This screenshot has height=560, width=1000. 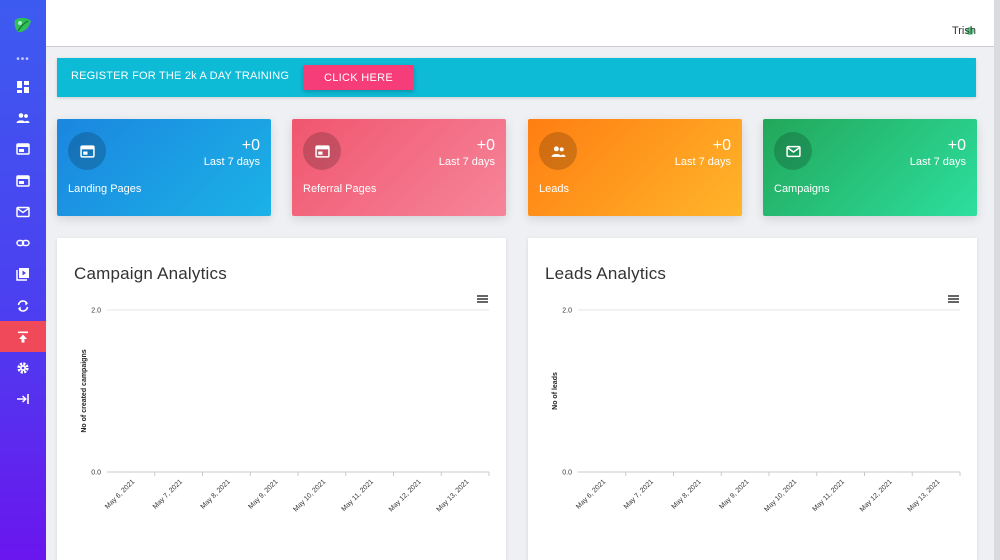 I want to click on stat-label: Referral Pages, so click(x=340, y=189).